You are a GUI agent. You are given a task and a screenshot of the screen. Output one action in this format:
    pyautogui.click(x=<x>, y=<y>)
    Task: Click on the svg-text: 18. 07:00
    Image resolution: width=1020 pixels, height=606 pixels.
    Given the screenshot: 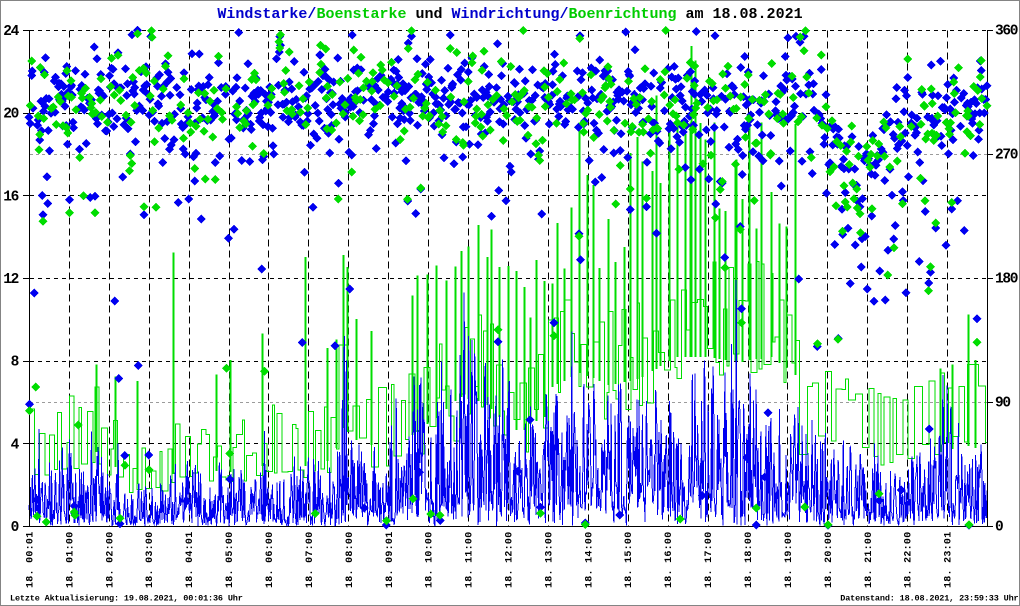 What is the action you would take?
    pyautogui.click(x=310, y=560)
    